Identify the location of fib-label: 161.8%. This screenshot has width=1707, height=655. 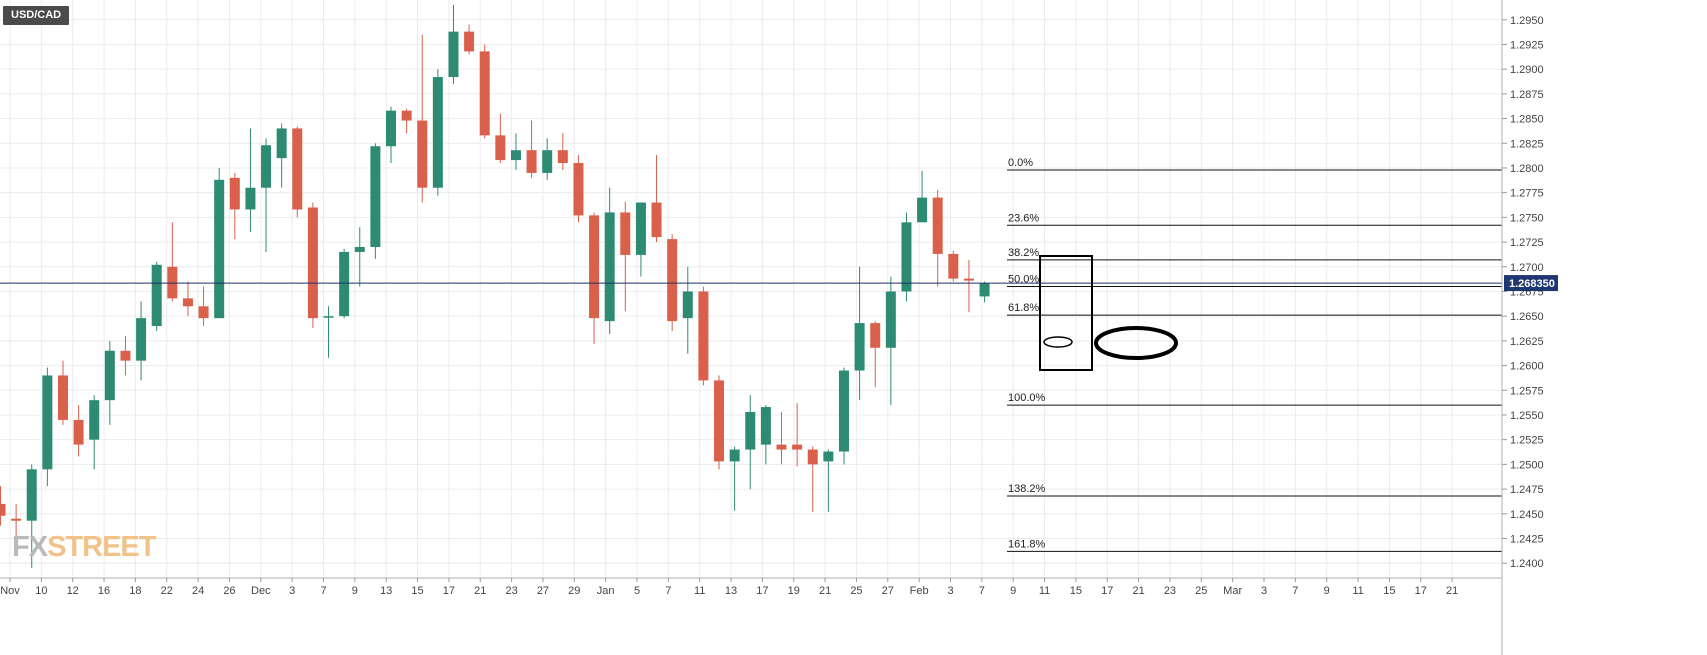
(1027, 544).